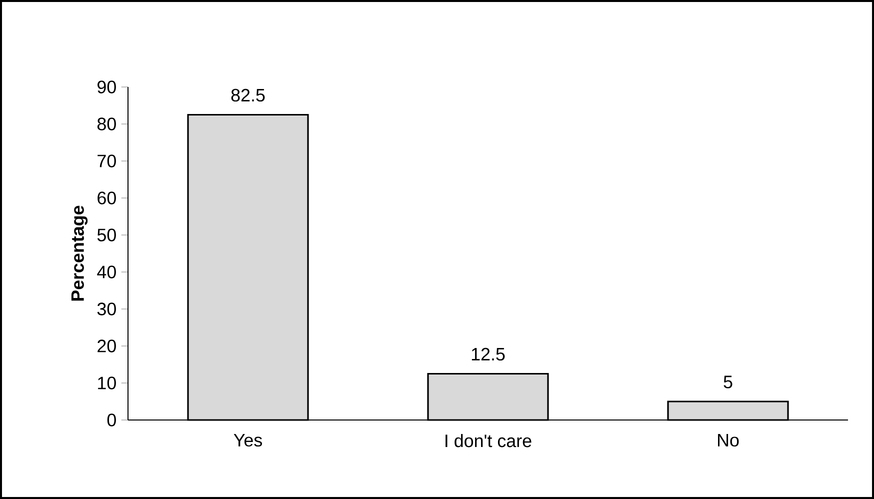  I want to click on y-tick-label: 0, so click(111, 420).